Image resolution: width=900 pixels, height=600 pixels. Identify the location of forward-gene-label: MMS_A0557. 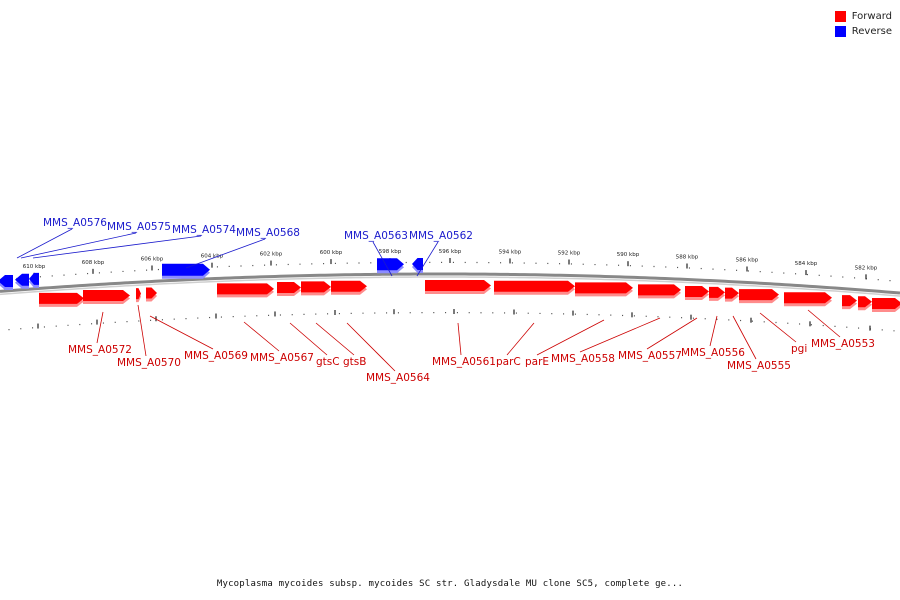
(650, 356).